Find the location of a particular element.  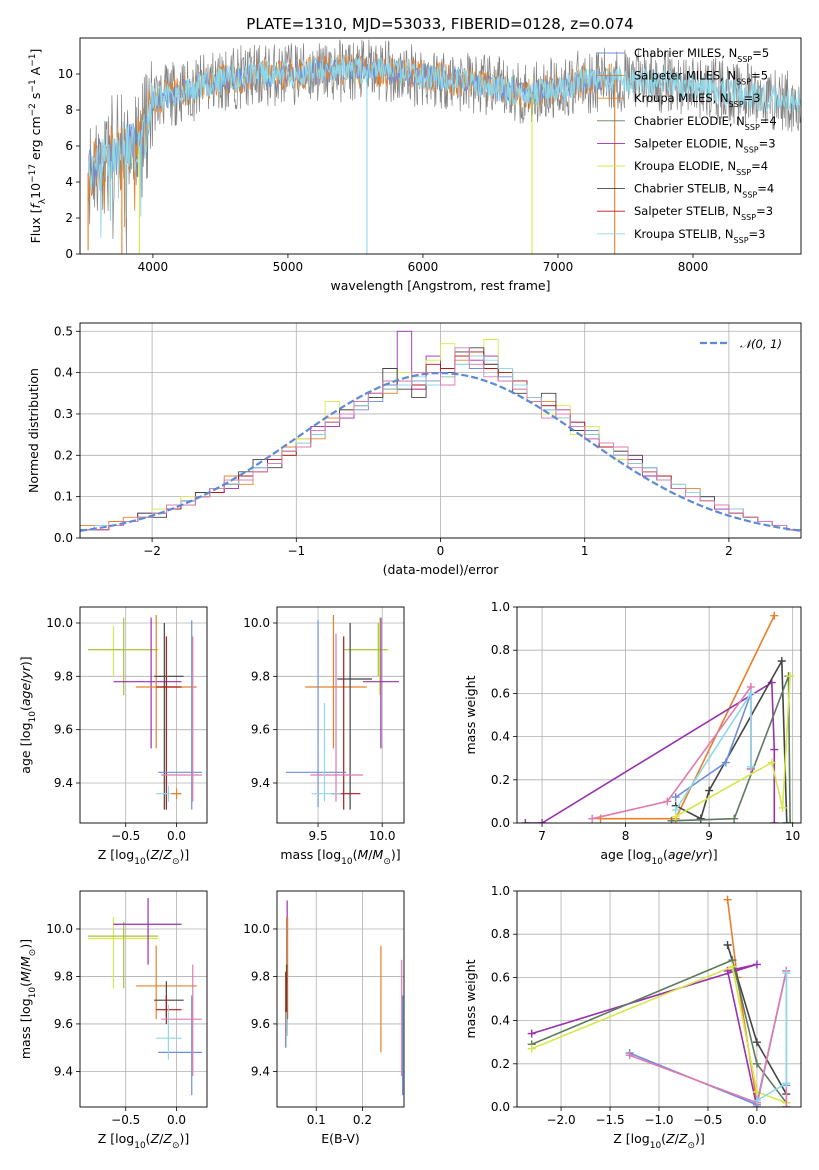

x-tick-label: −0.5 is located at coordinates (125, 1120).